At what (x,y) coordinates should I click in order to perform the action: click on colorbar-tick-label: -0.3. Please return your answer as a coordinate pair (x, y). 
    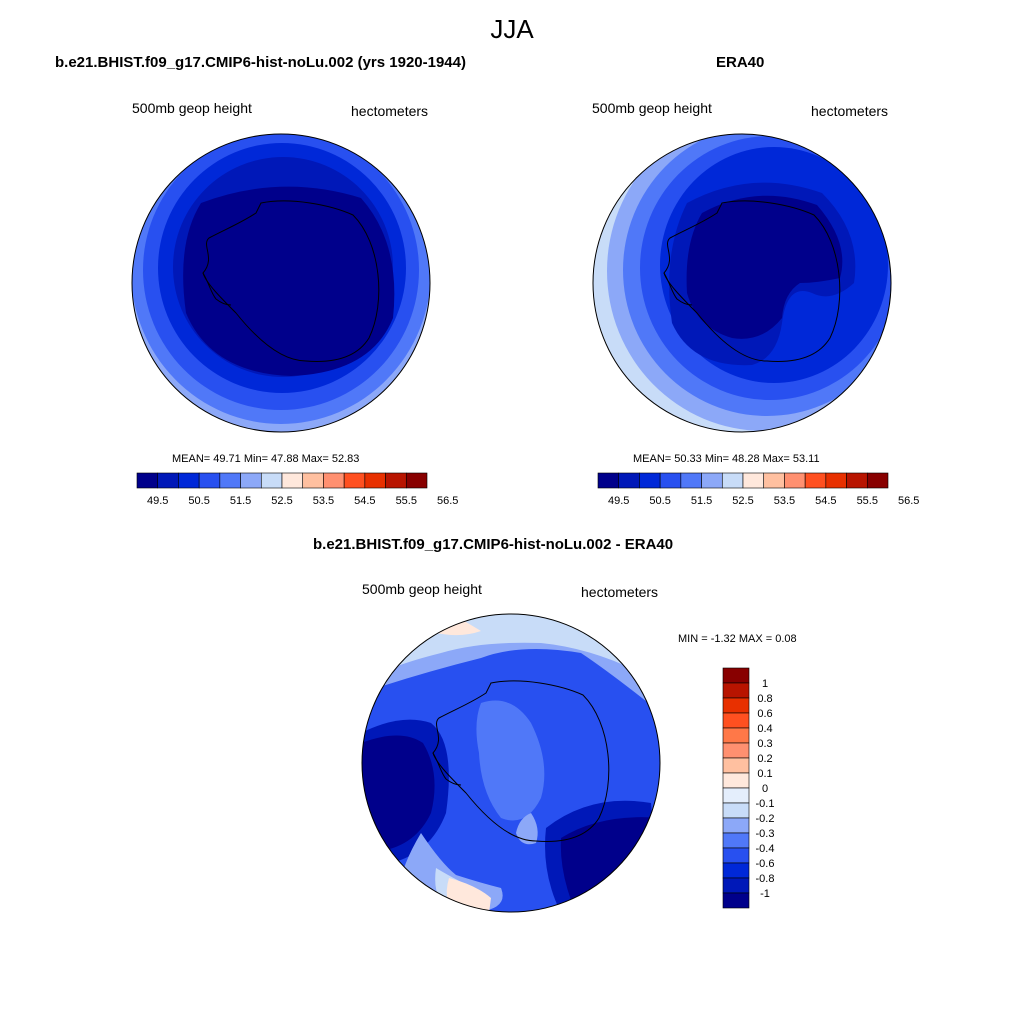
    Looking at the image, I should click on (765, 834).